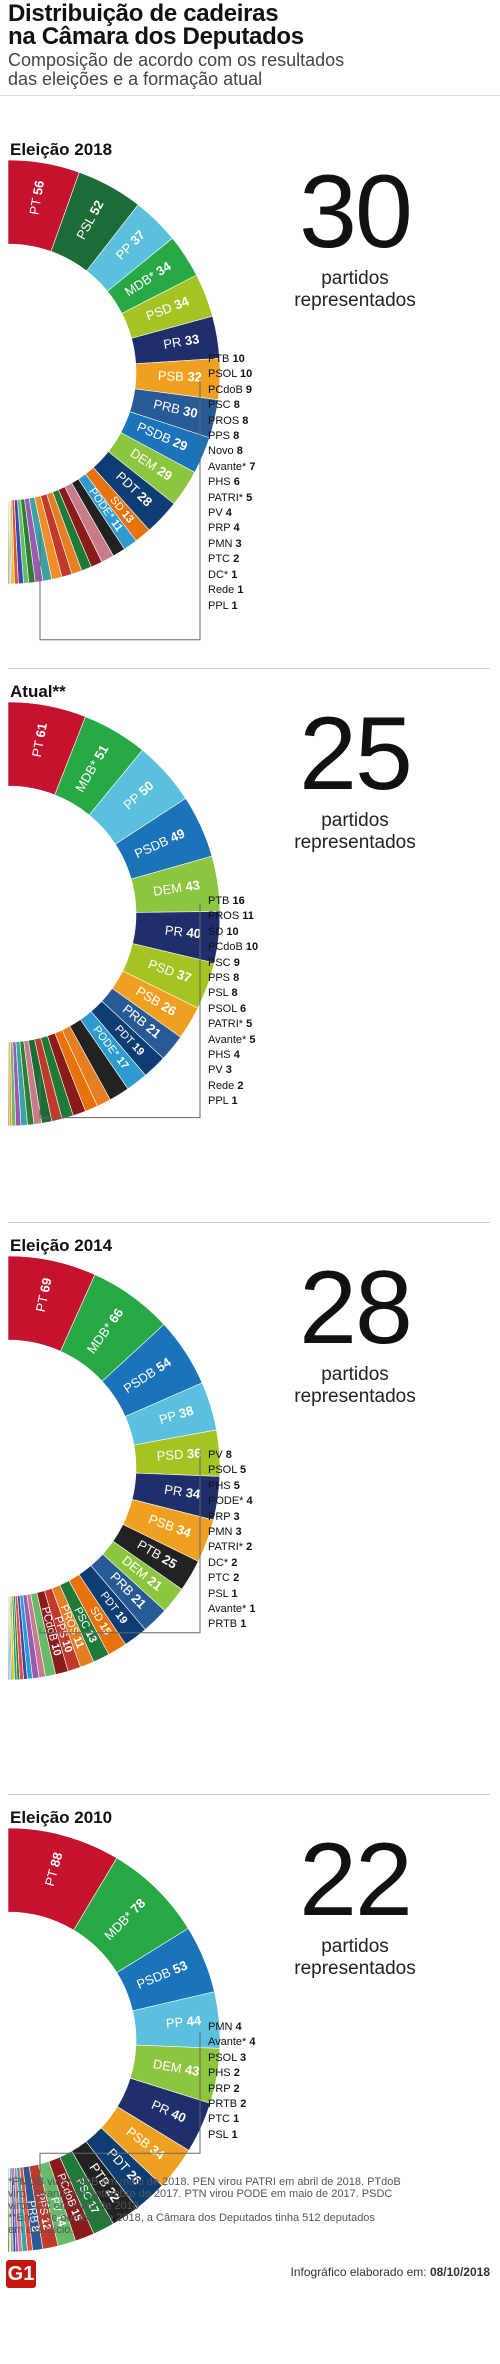  I want to click on slice-label-value: 61, so click(41, 730).